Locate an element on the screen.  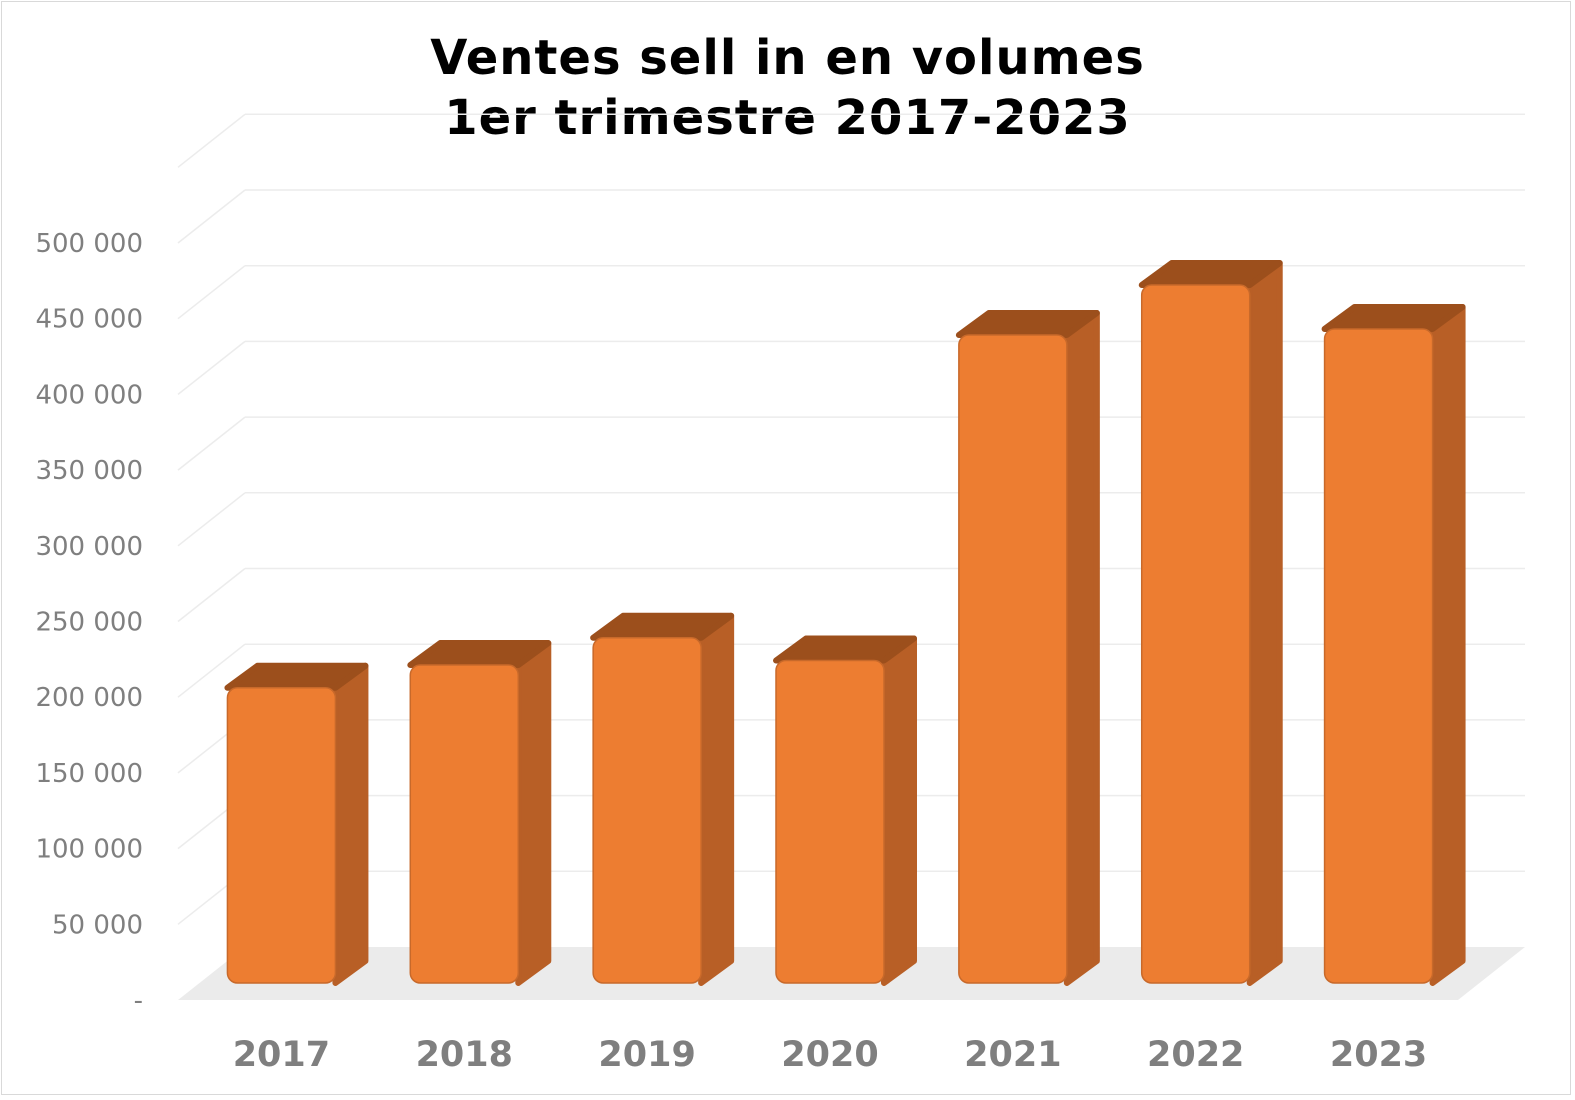
chart-title-line-1: Ventes sell in en volumes is located at coordinates (787, 58).